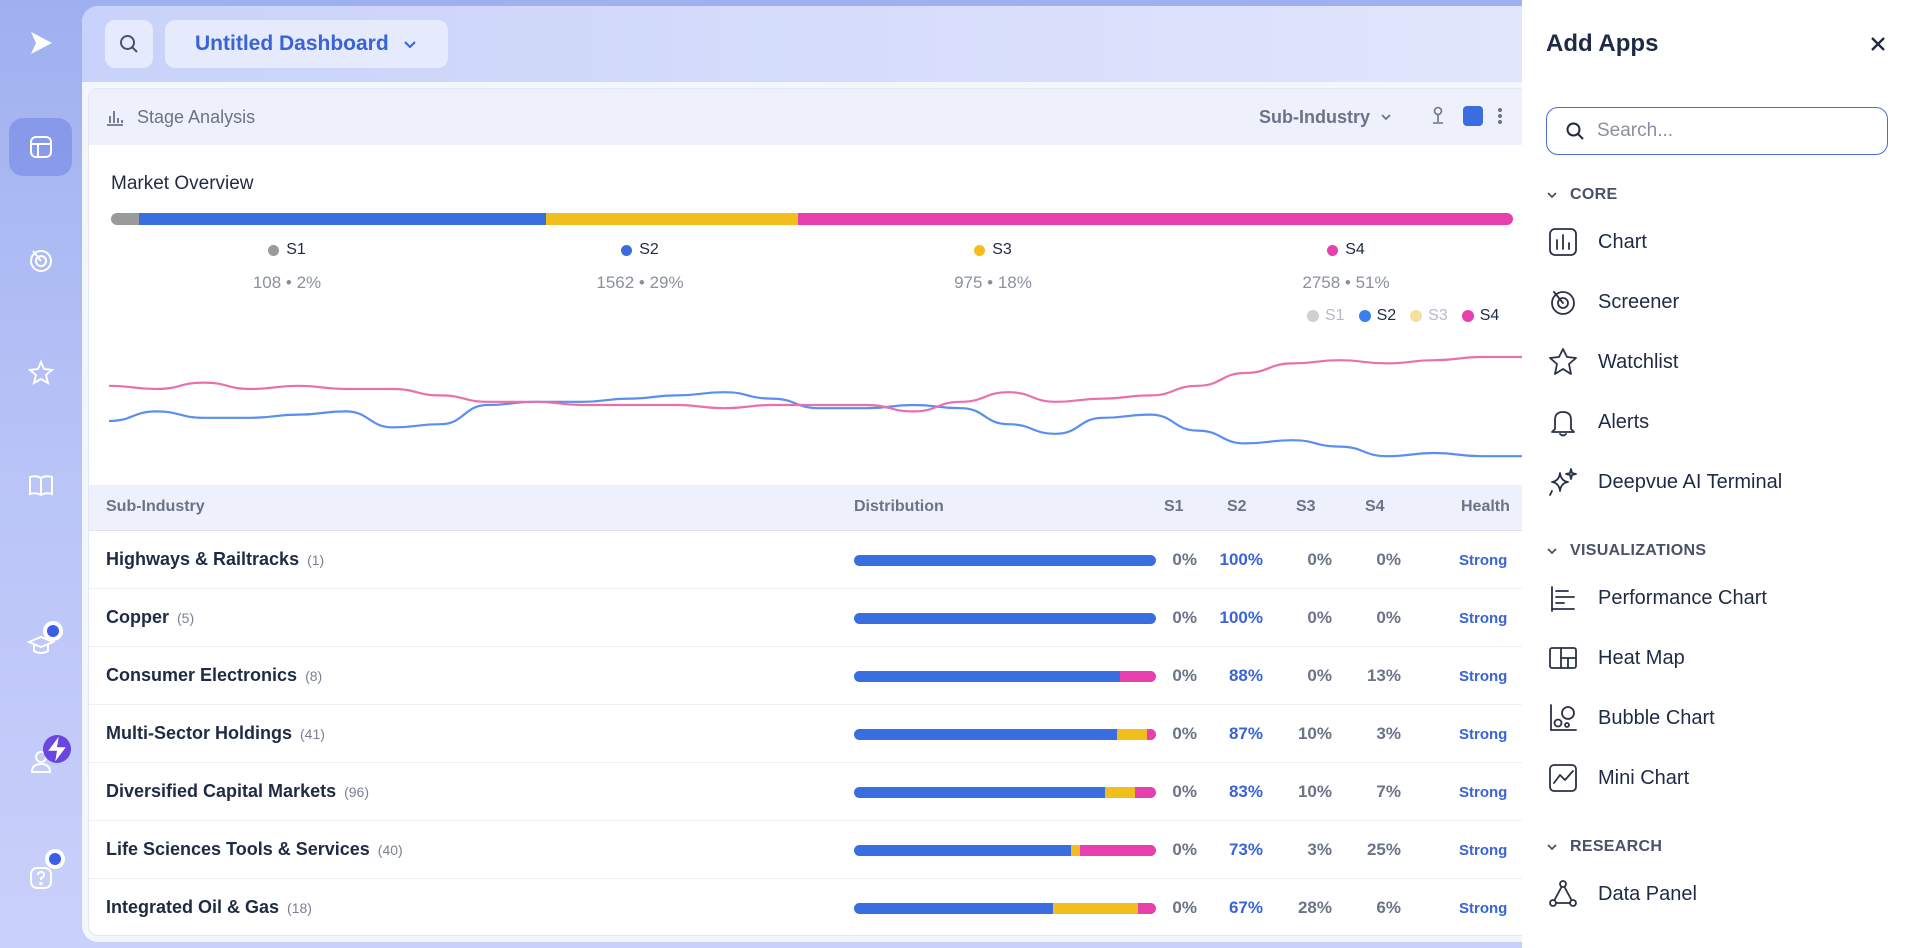 The image size is (1912, 948). I want to click on row-s2: 88%, so click(1245, 675).